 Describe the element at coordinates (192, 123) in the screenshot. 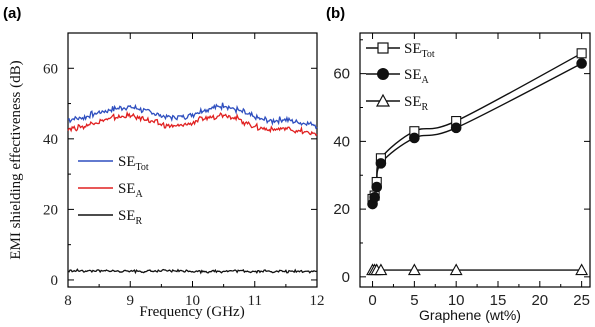

I see `series-line-SE_A` at that location.